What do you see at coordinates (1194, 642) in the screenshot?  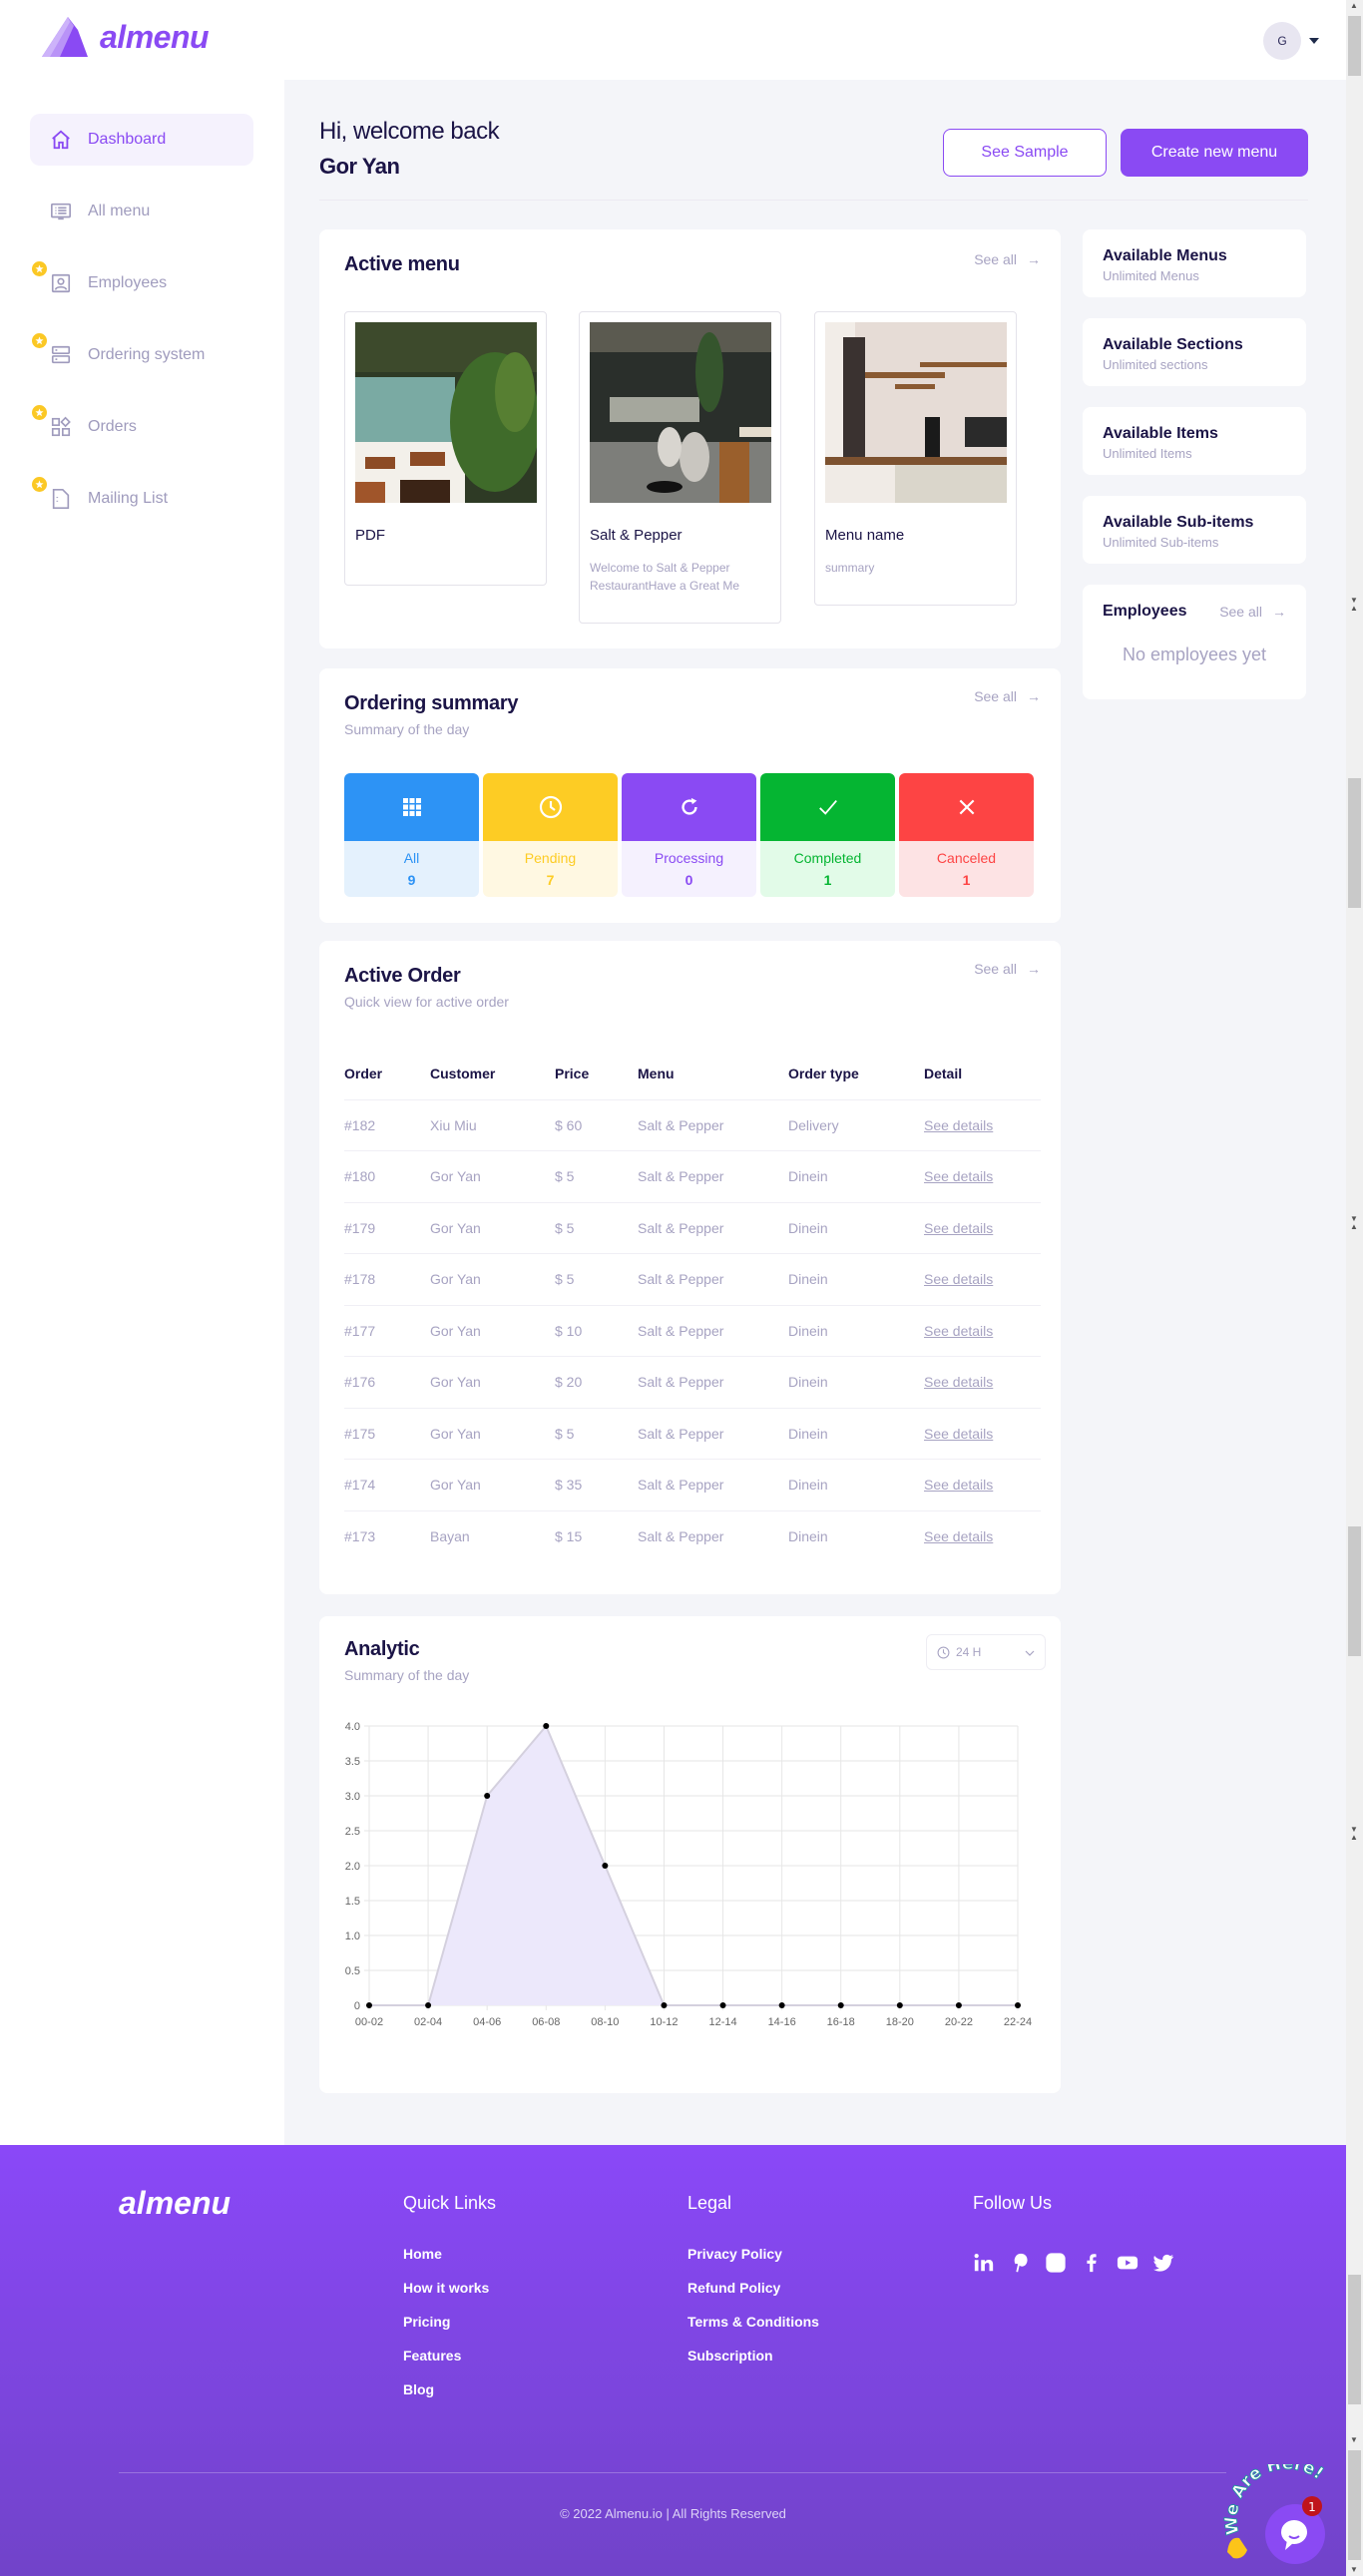 I see `employees-card: Employees See all → No employees yet` at bounding box center [1194, 642].